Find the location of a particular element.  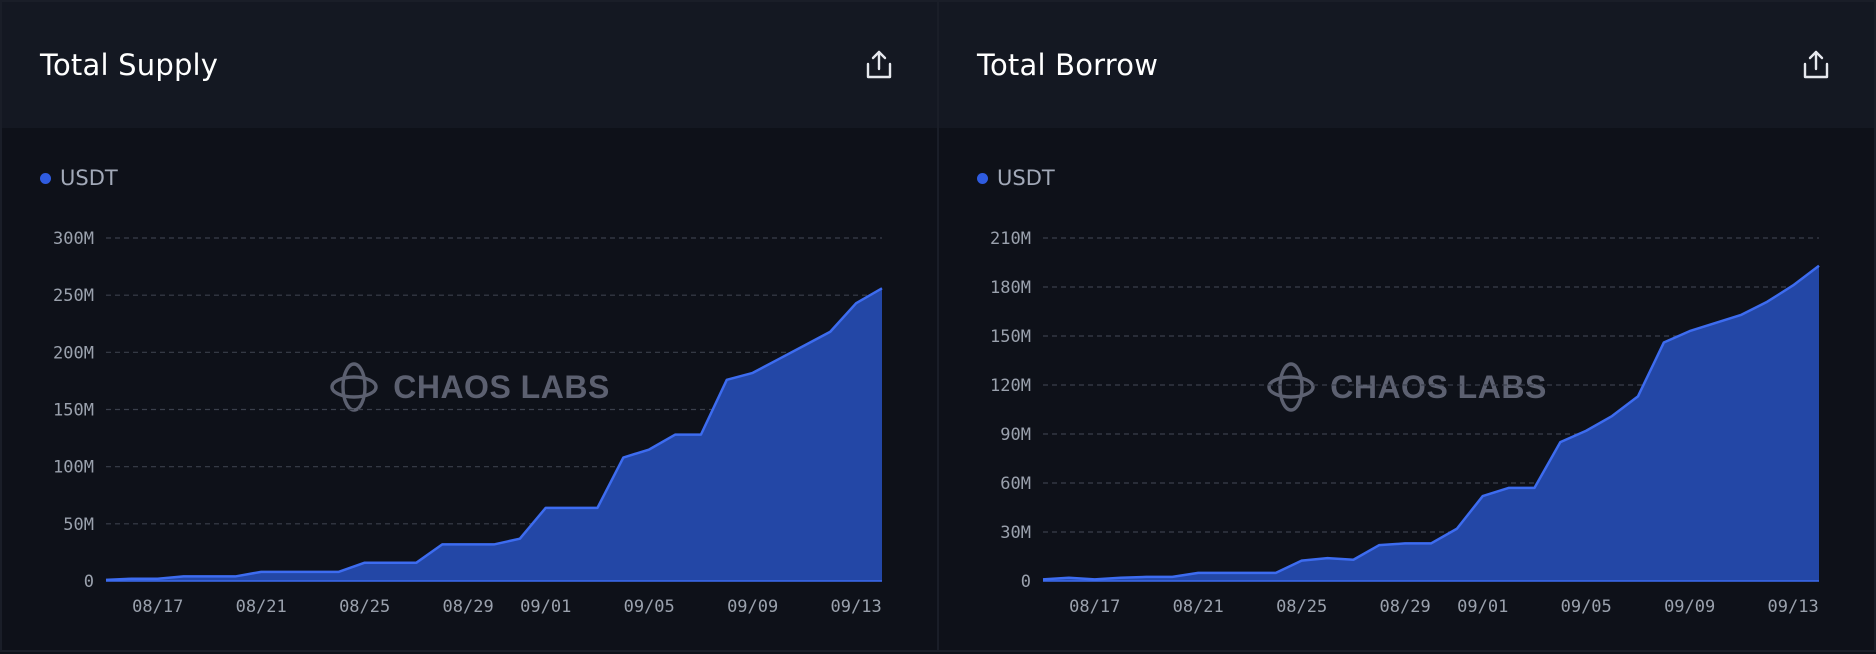

y-tick-label: 200M is located at coordinates (73, 353).